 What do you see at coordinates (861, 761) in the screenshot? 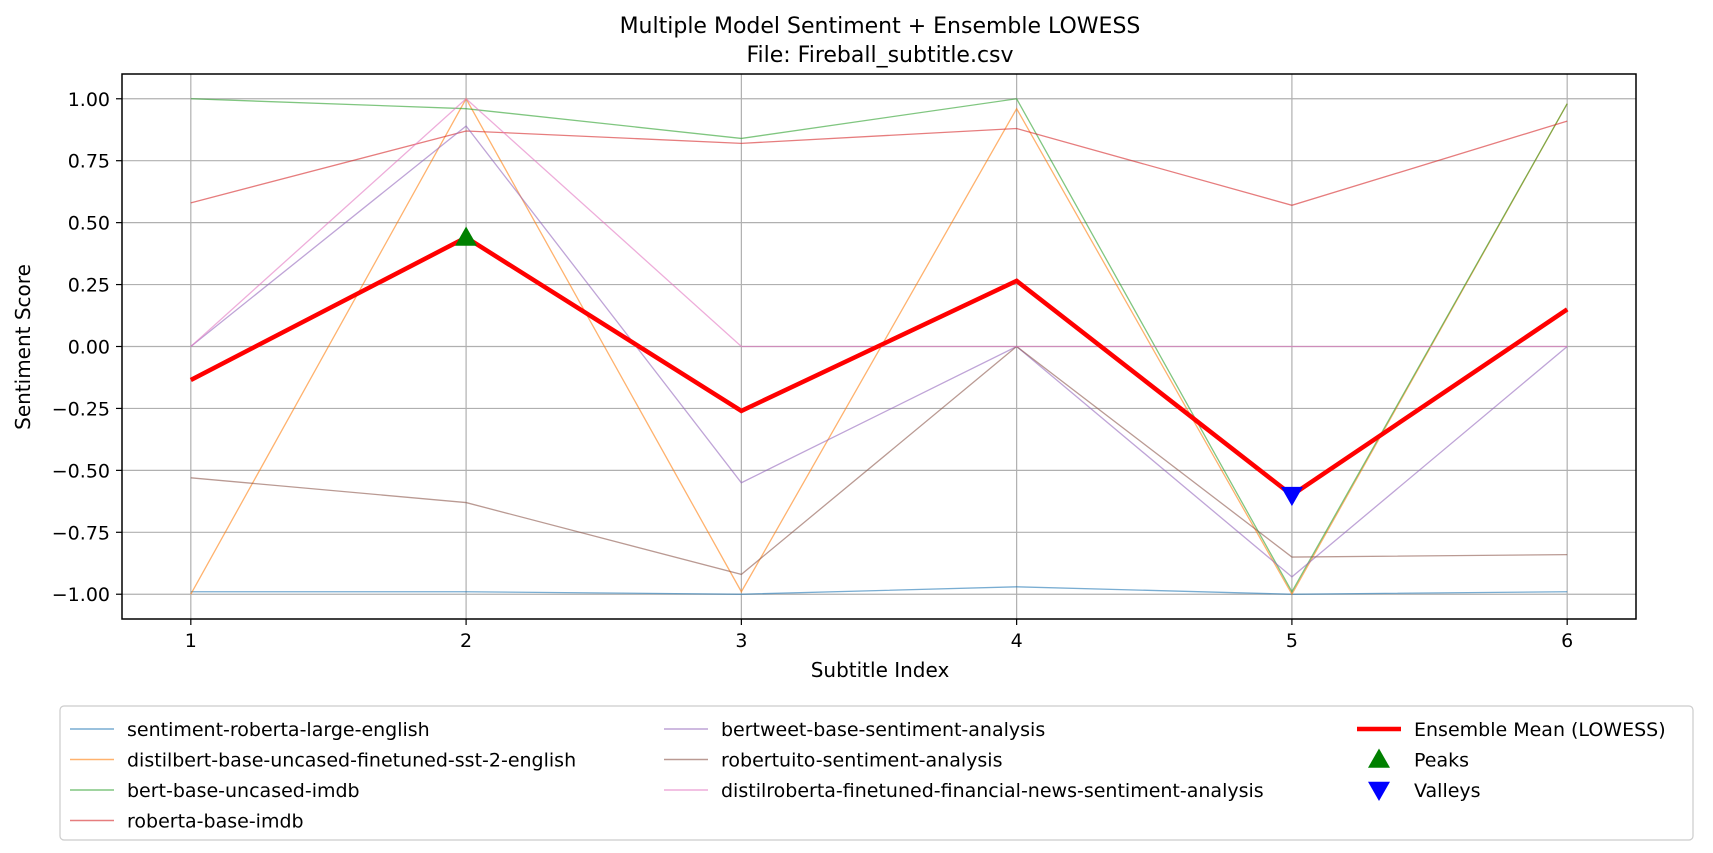
I see `legend-label: robertuito-sentiment-analysis` at bounding box center [861, 761].